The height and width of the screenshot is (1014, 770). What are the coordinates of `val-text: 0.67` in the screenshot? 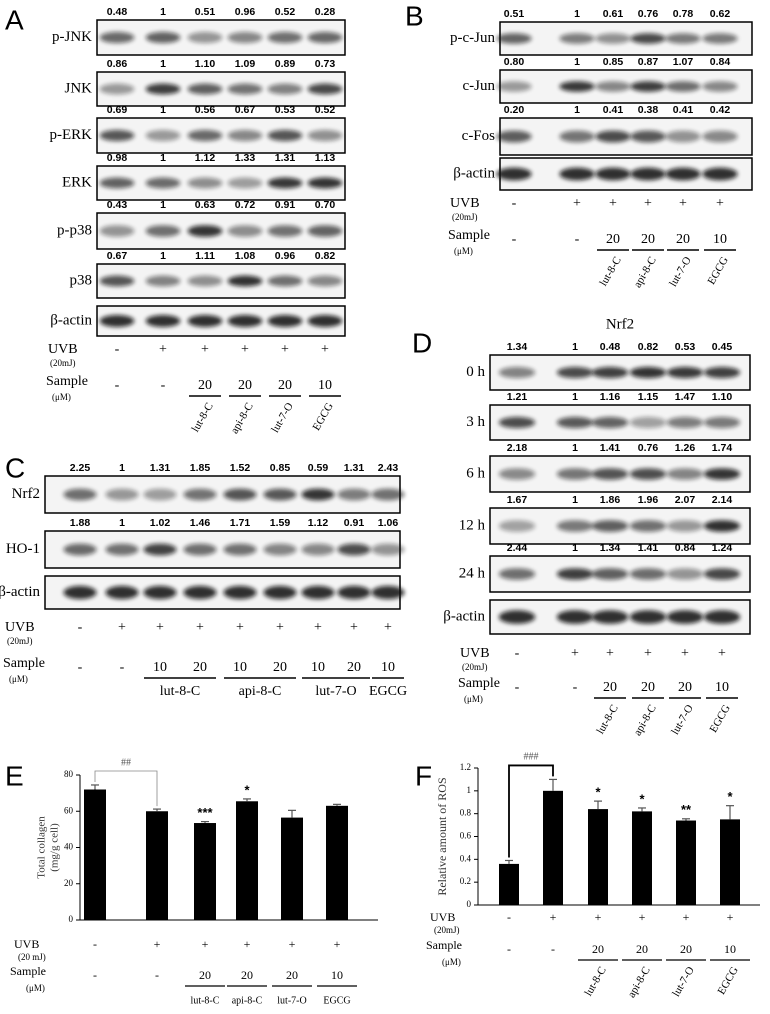 It's located at (245, 110).